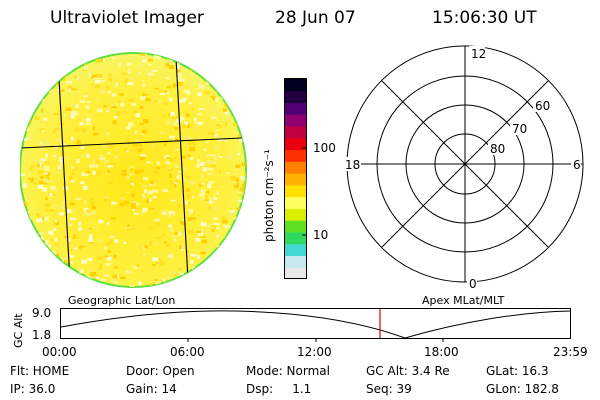 The height and width of the screenshot is (400, 600). I want to click on plot-frame, so click(315, 323).